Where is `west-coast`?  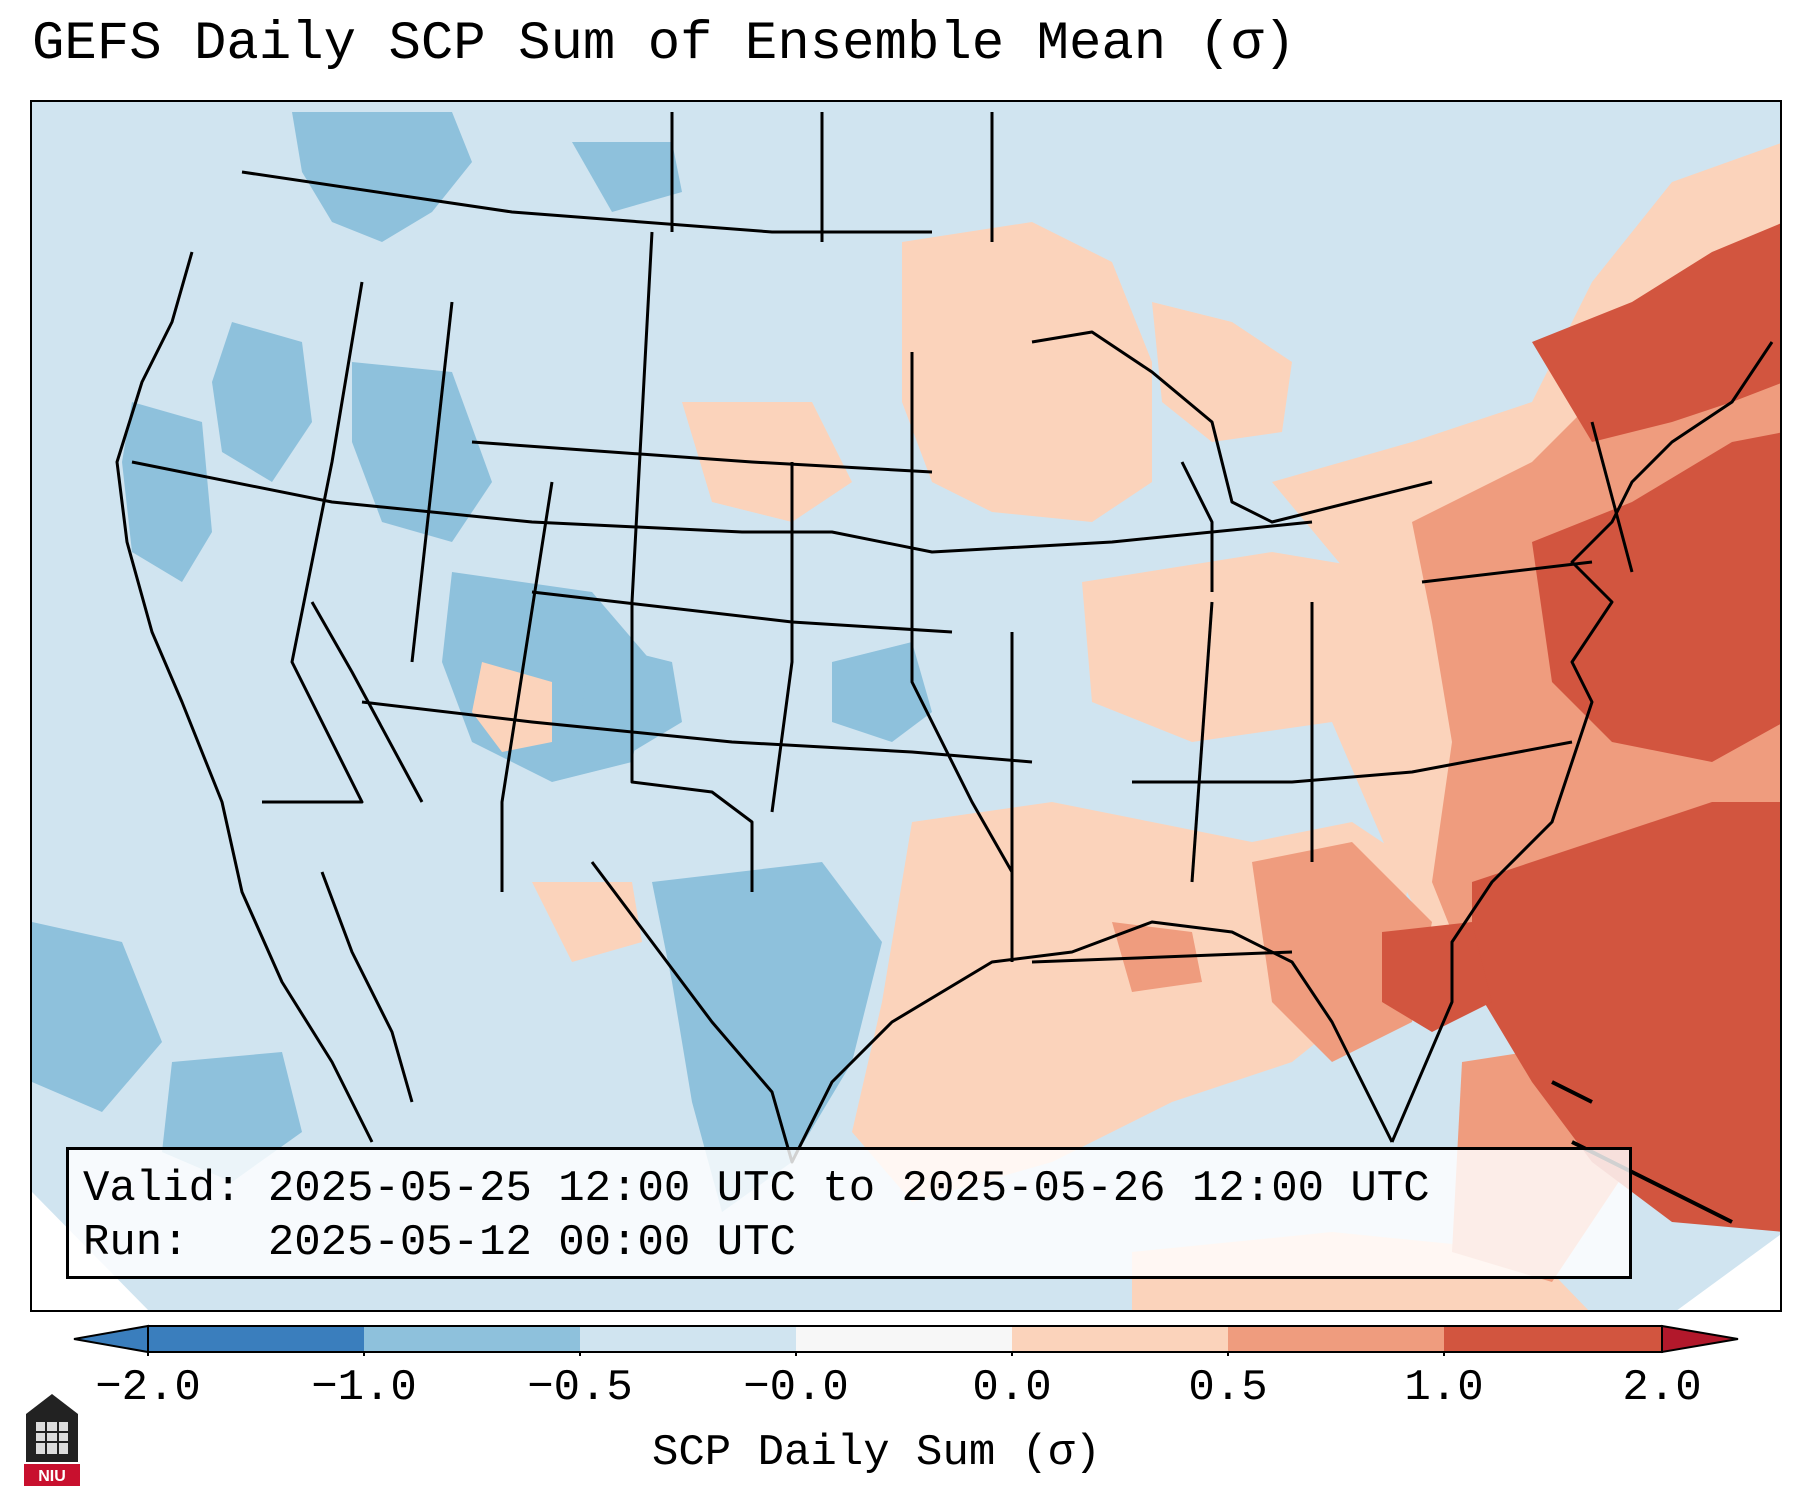 west-coast is located at coordinates (244, 697).